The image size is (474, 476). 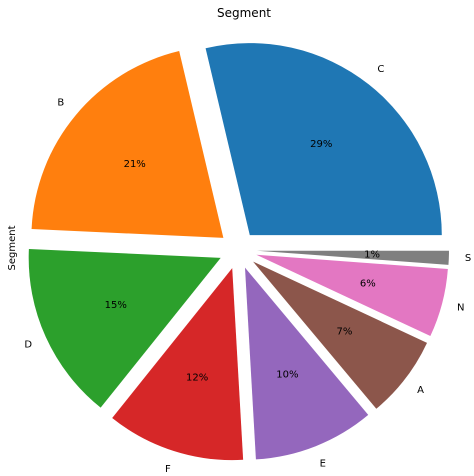 I want to click on slice-percent-d: 15%, so click(x=116, y=305).